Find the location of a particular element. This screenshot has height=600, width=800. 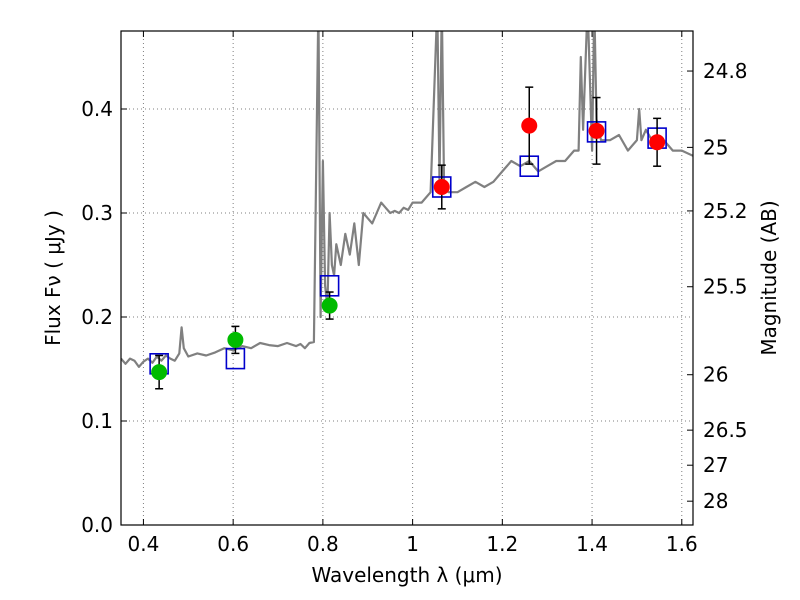

y2-tick-label: 28 is located at coordinates (715, 501).